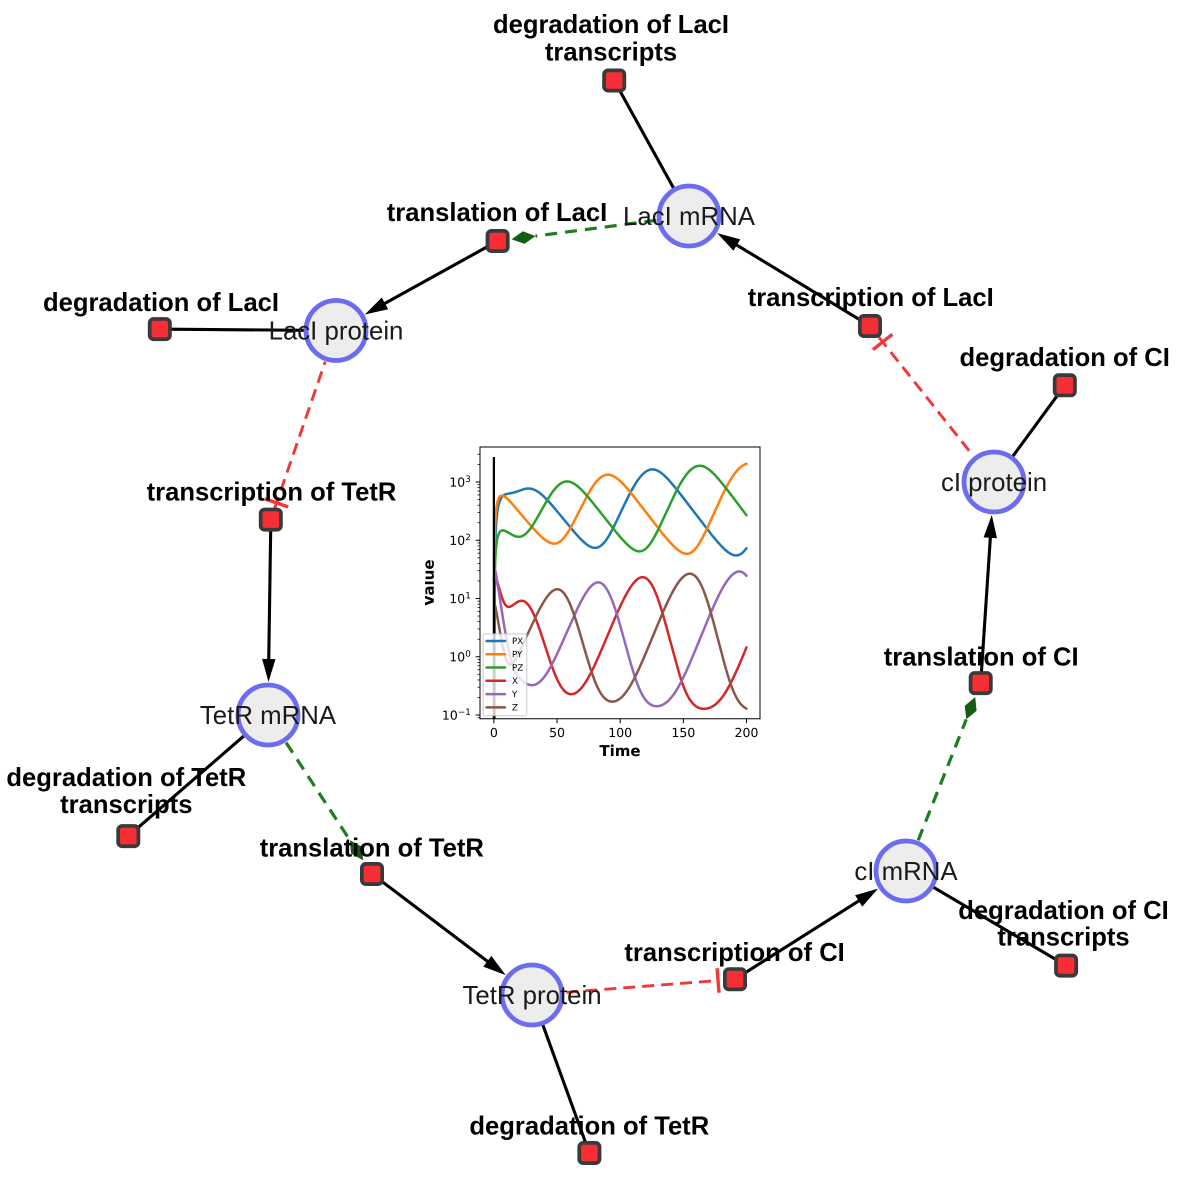 Image resolution: width=1189 pixels, height=1200 pixels. What do you see at coordinates (981, 658) in the screenshot?
I see `svg-text: translation of CI` at bounding box center [981, 658].